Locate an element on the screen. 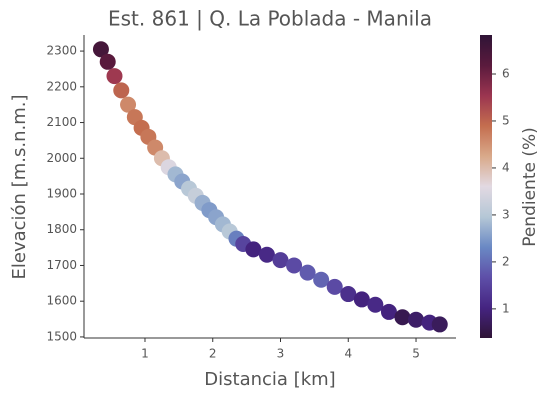 The height and width of the screenshot is (405, 548). x-tick-label: 3 is located at coordinates (281, 354).